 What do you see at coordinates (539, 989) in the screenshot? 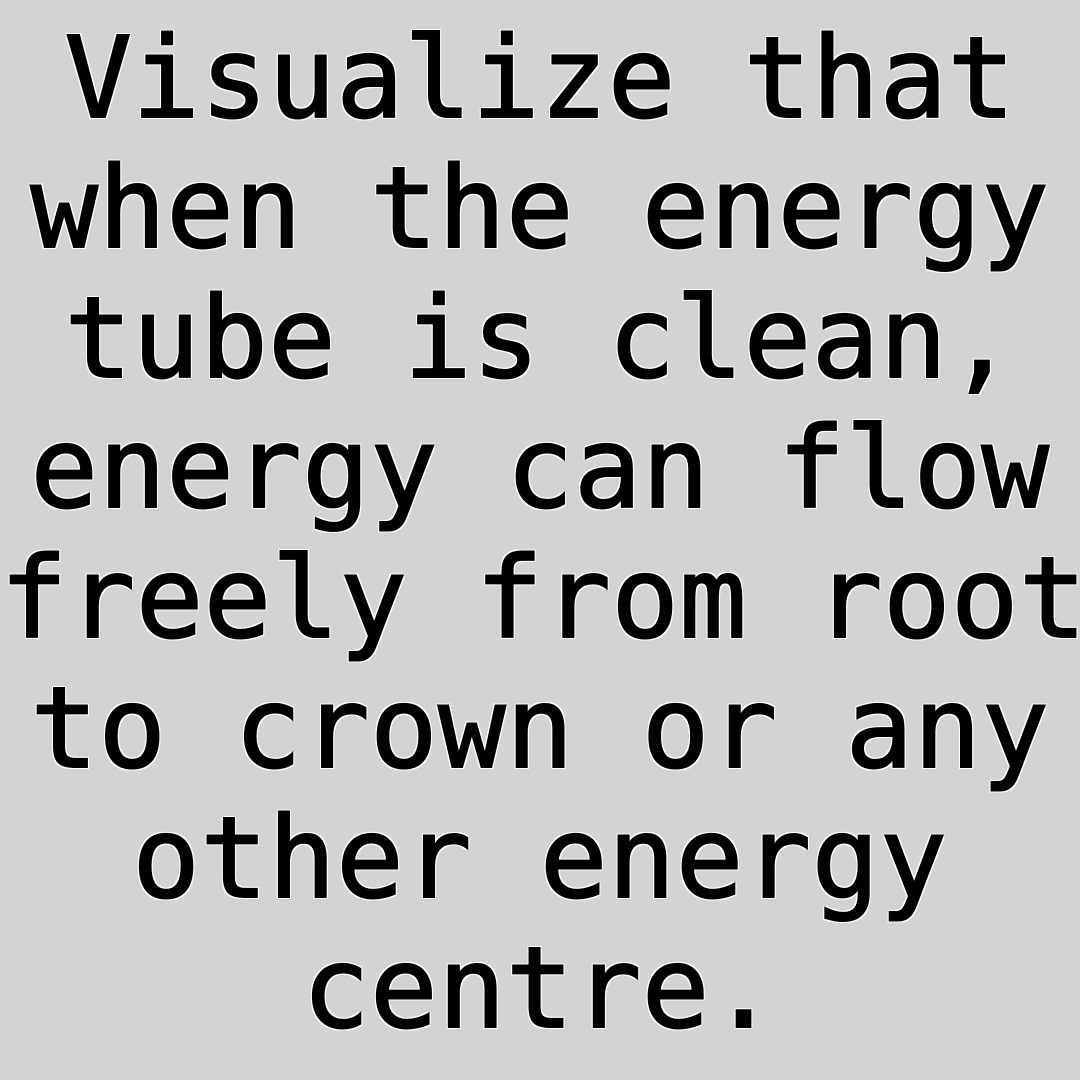
I see `quote-line-8: centre.` at bounding box center [539, 989].